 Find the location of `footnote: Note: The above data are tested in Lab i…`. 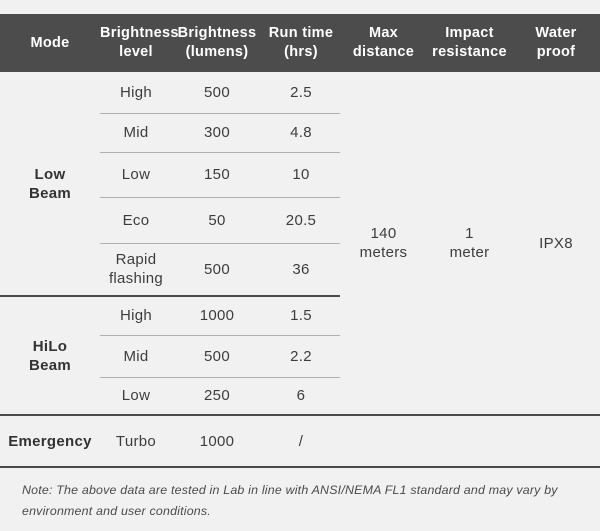

footnote: Note: The above data are tested in Lab i… is located at coordinates (290, 500).